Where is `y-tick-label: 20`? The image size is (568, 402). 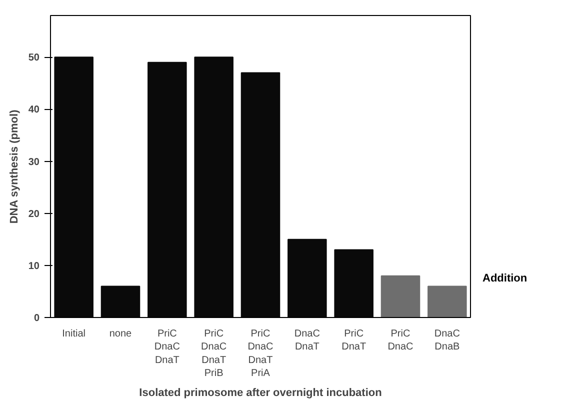 y-tick-label: 20 is located at coordinates (34, 214).